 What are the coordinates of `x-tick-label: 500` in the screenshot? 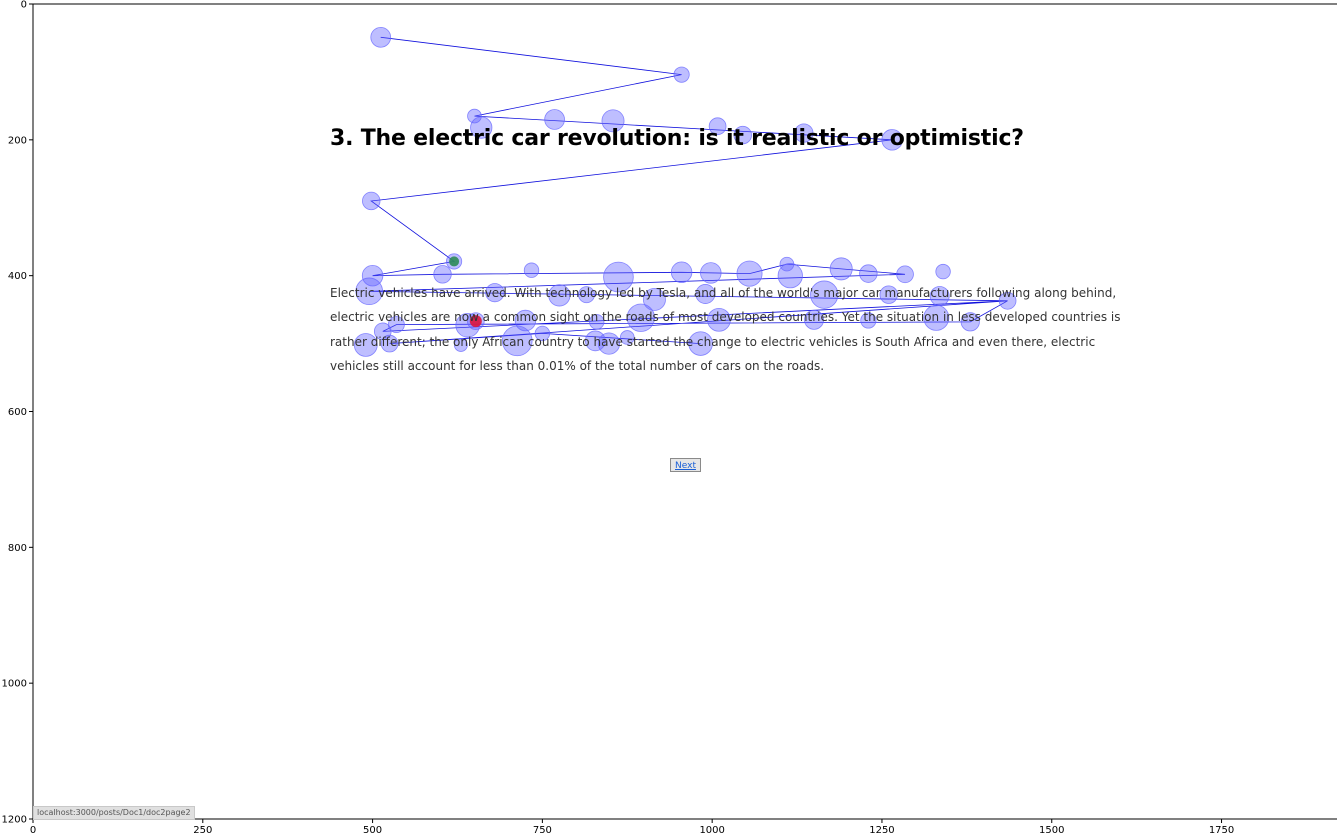 It's located at (372, 830).